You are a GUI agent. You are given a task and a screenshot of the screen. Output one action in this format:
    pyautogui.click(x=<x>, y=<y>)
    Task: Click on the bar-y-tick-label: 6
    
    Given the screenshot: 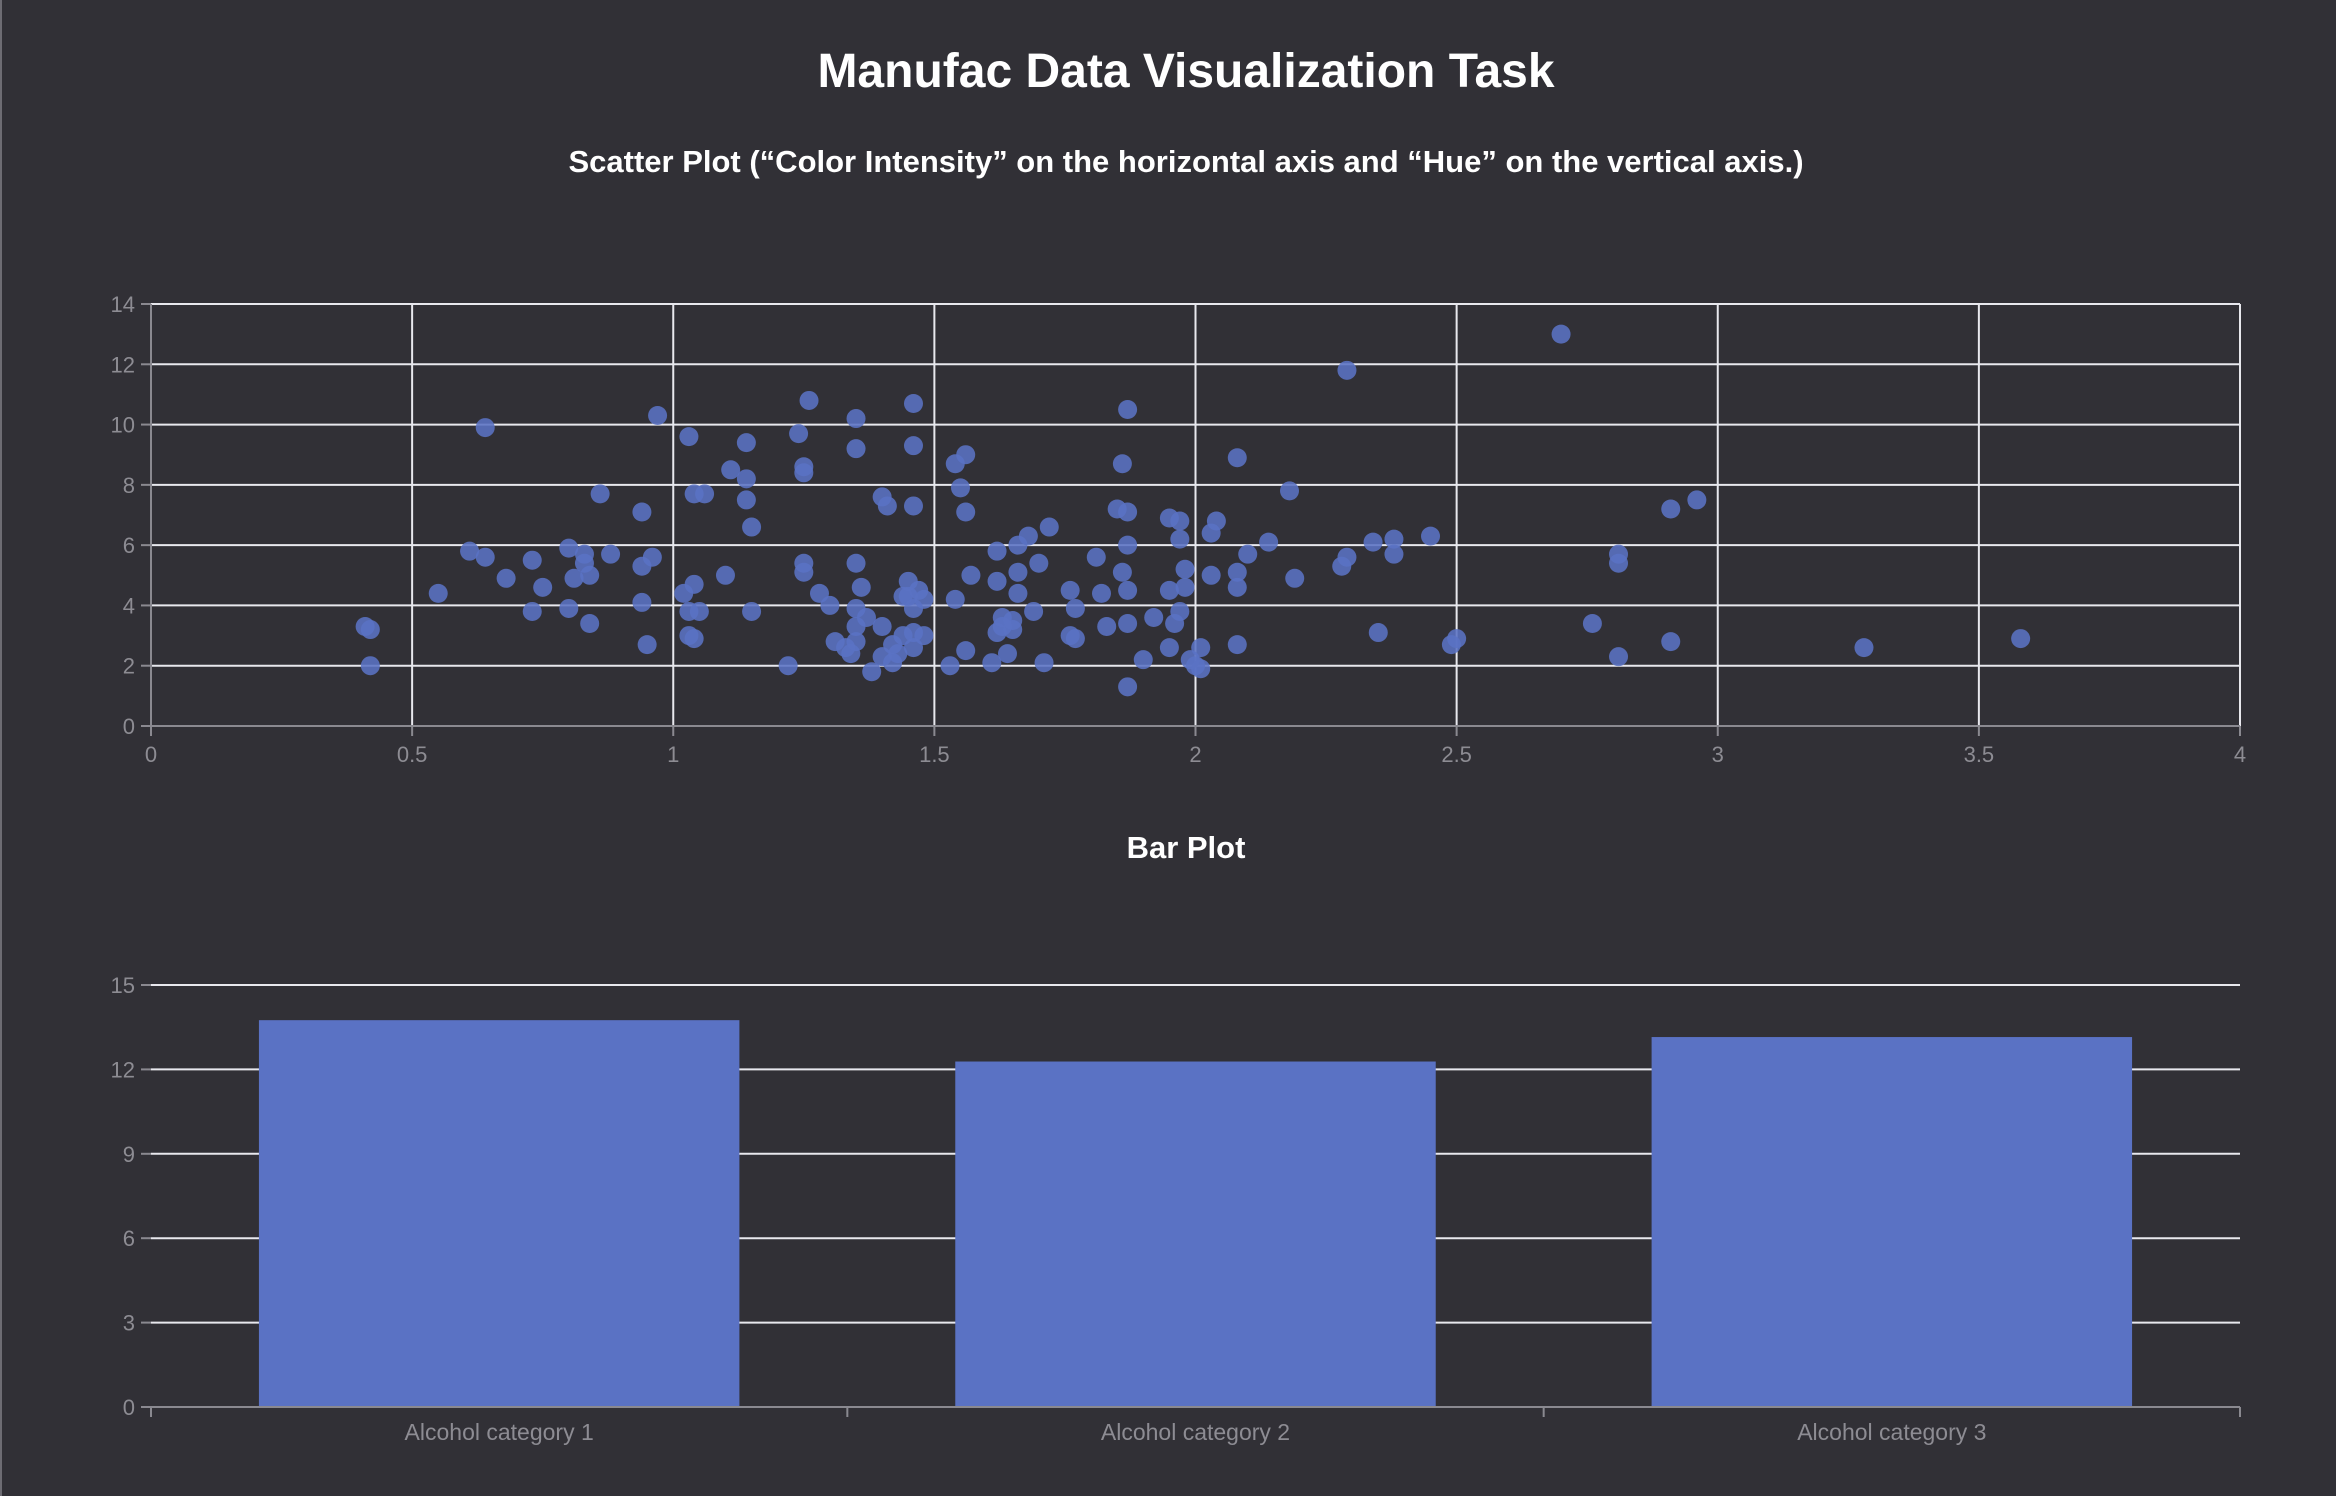 What is the action you would take?
    pyautogui.click(x=129, y=1238)
    